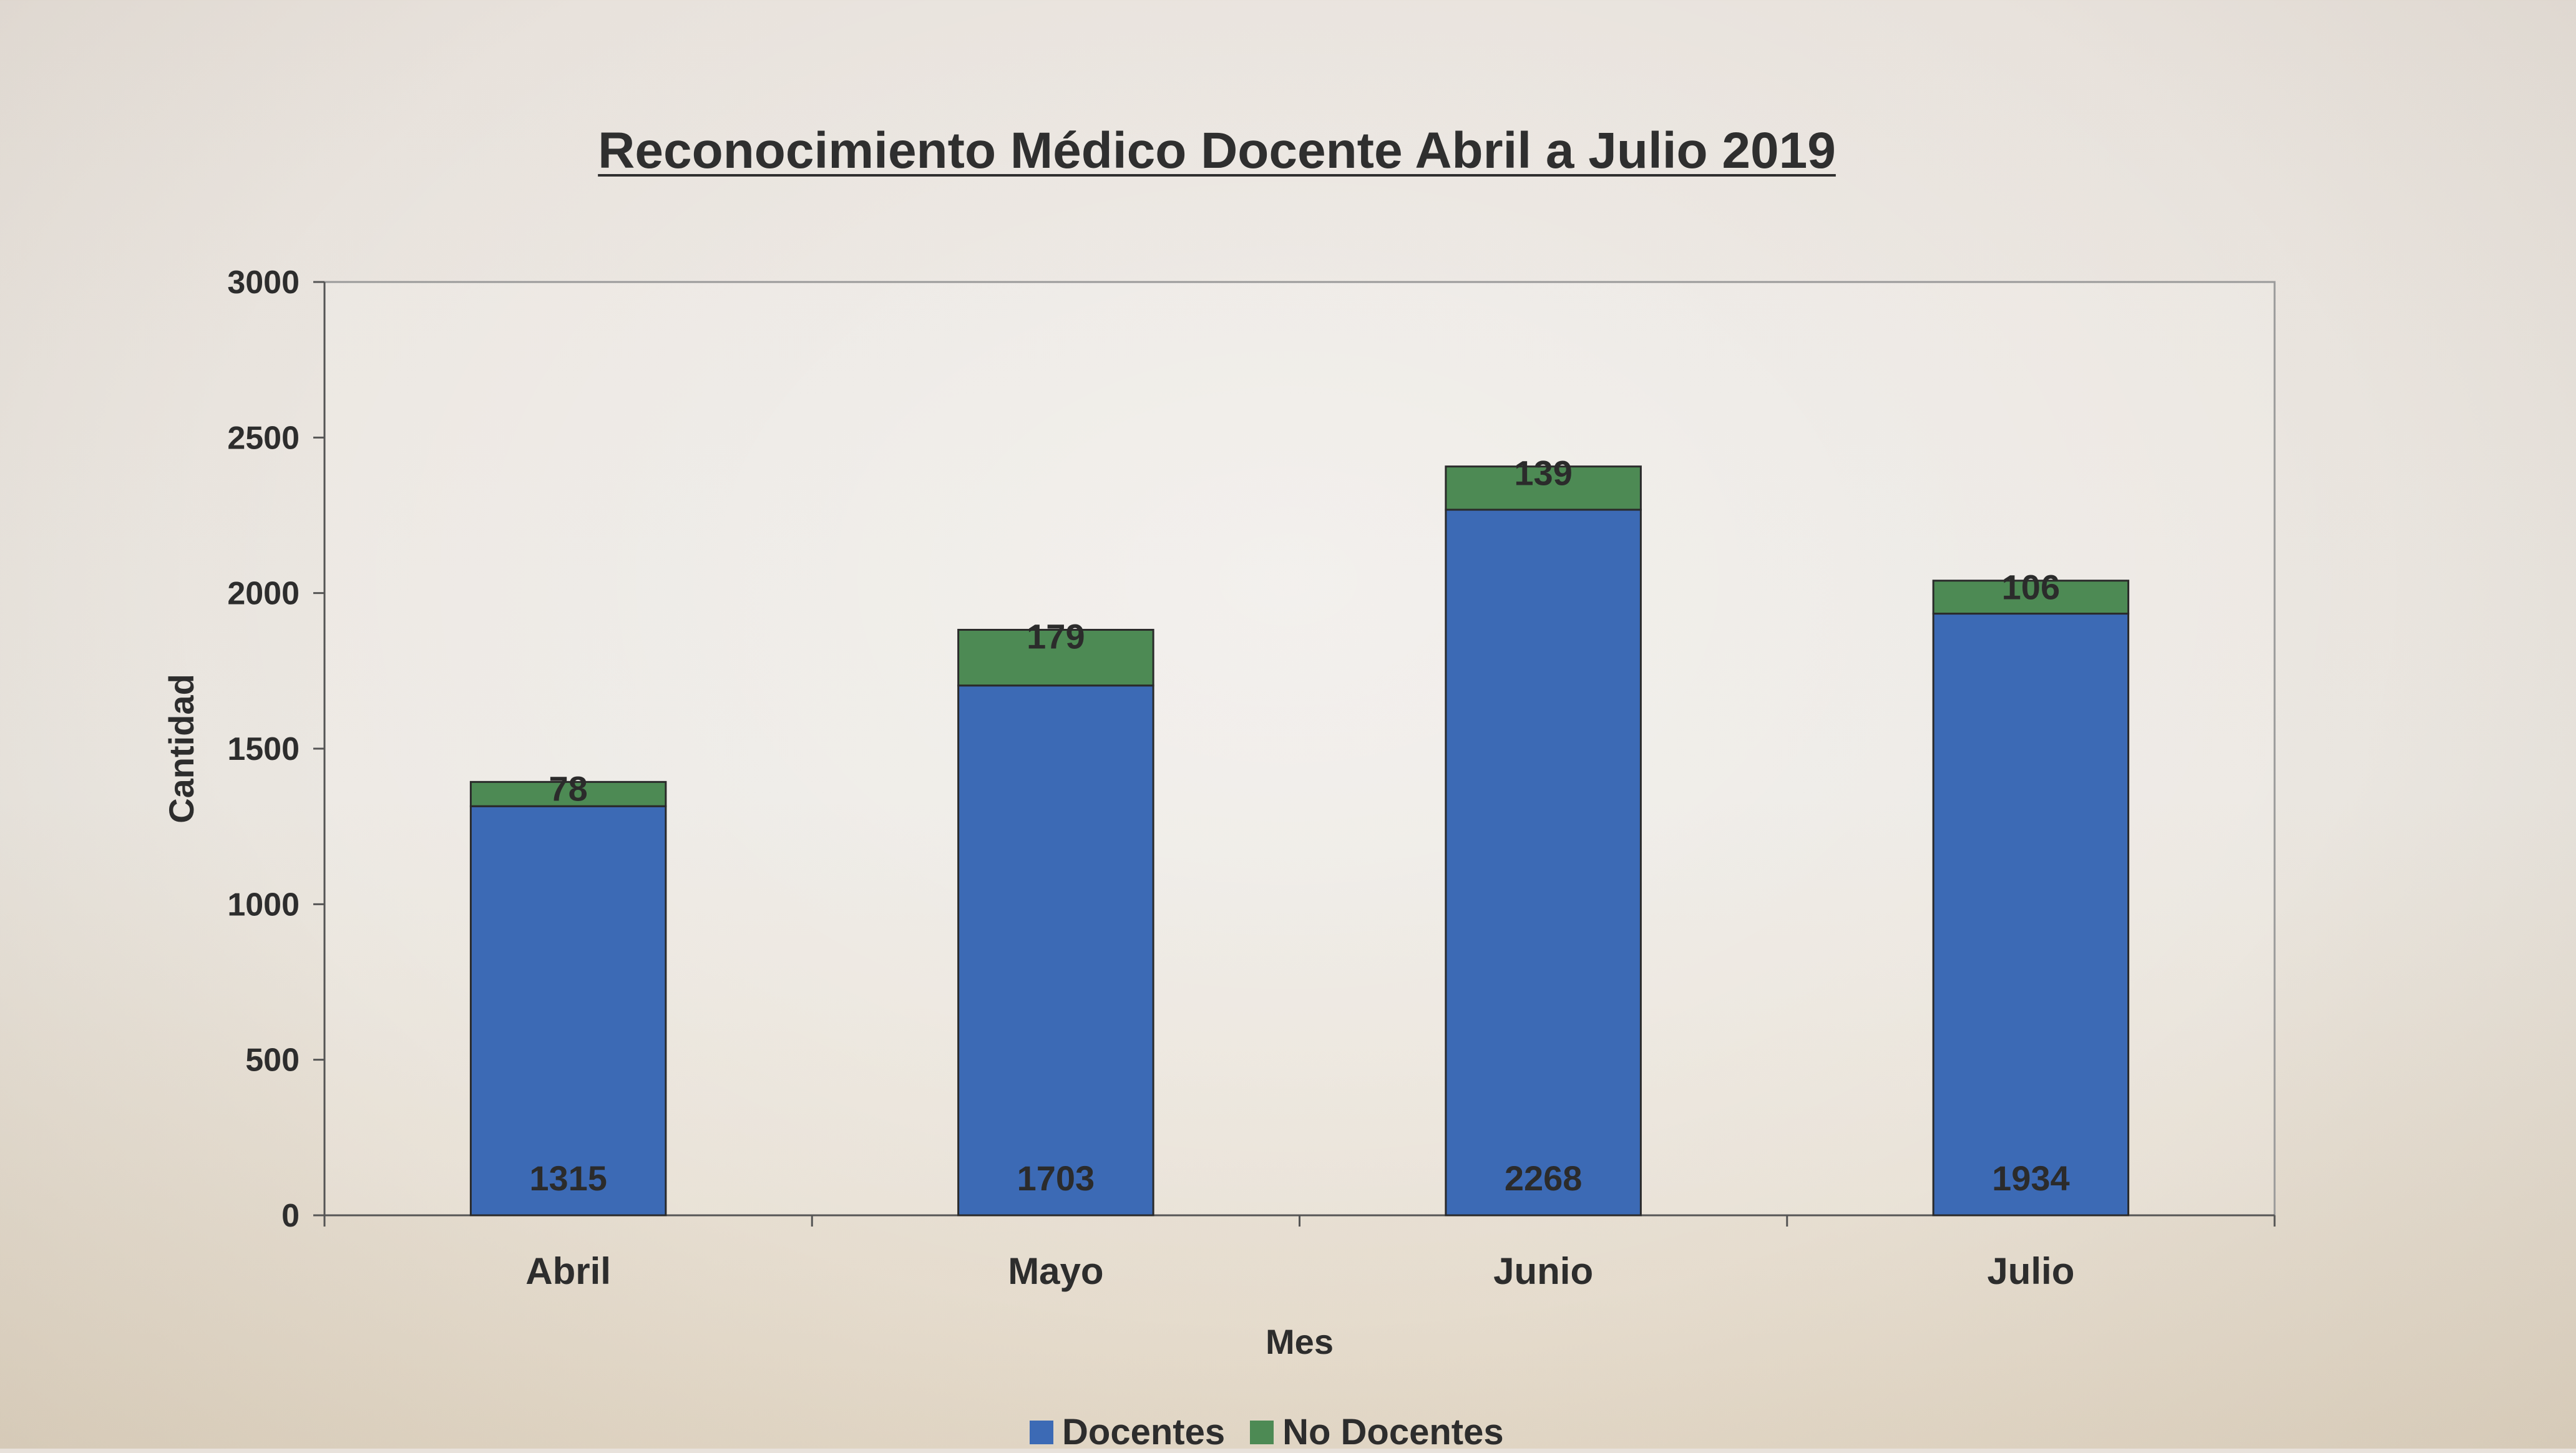 The image size is (2576, 1453). What do you see at coordinates (568, 1271) in the screenshot?
I see `x-tick-label: Abril` at bounding box center [568, 1271].